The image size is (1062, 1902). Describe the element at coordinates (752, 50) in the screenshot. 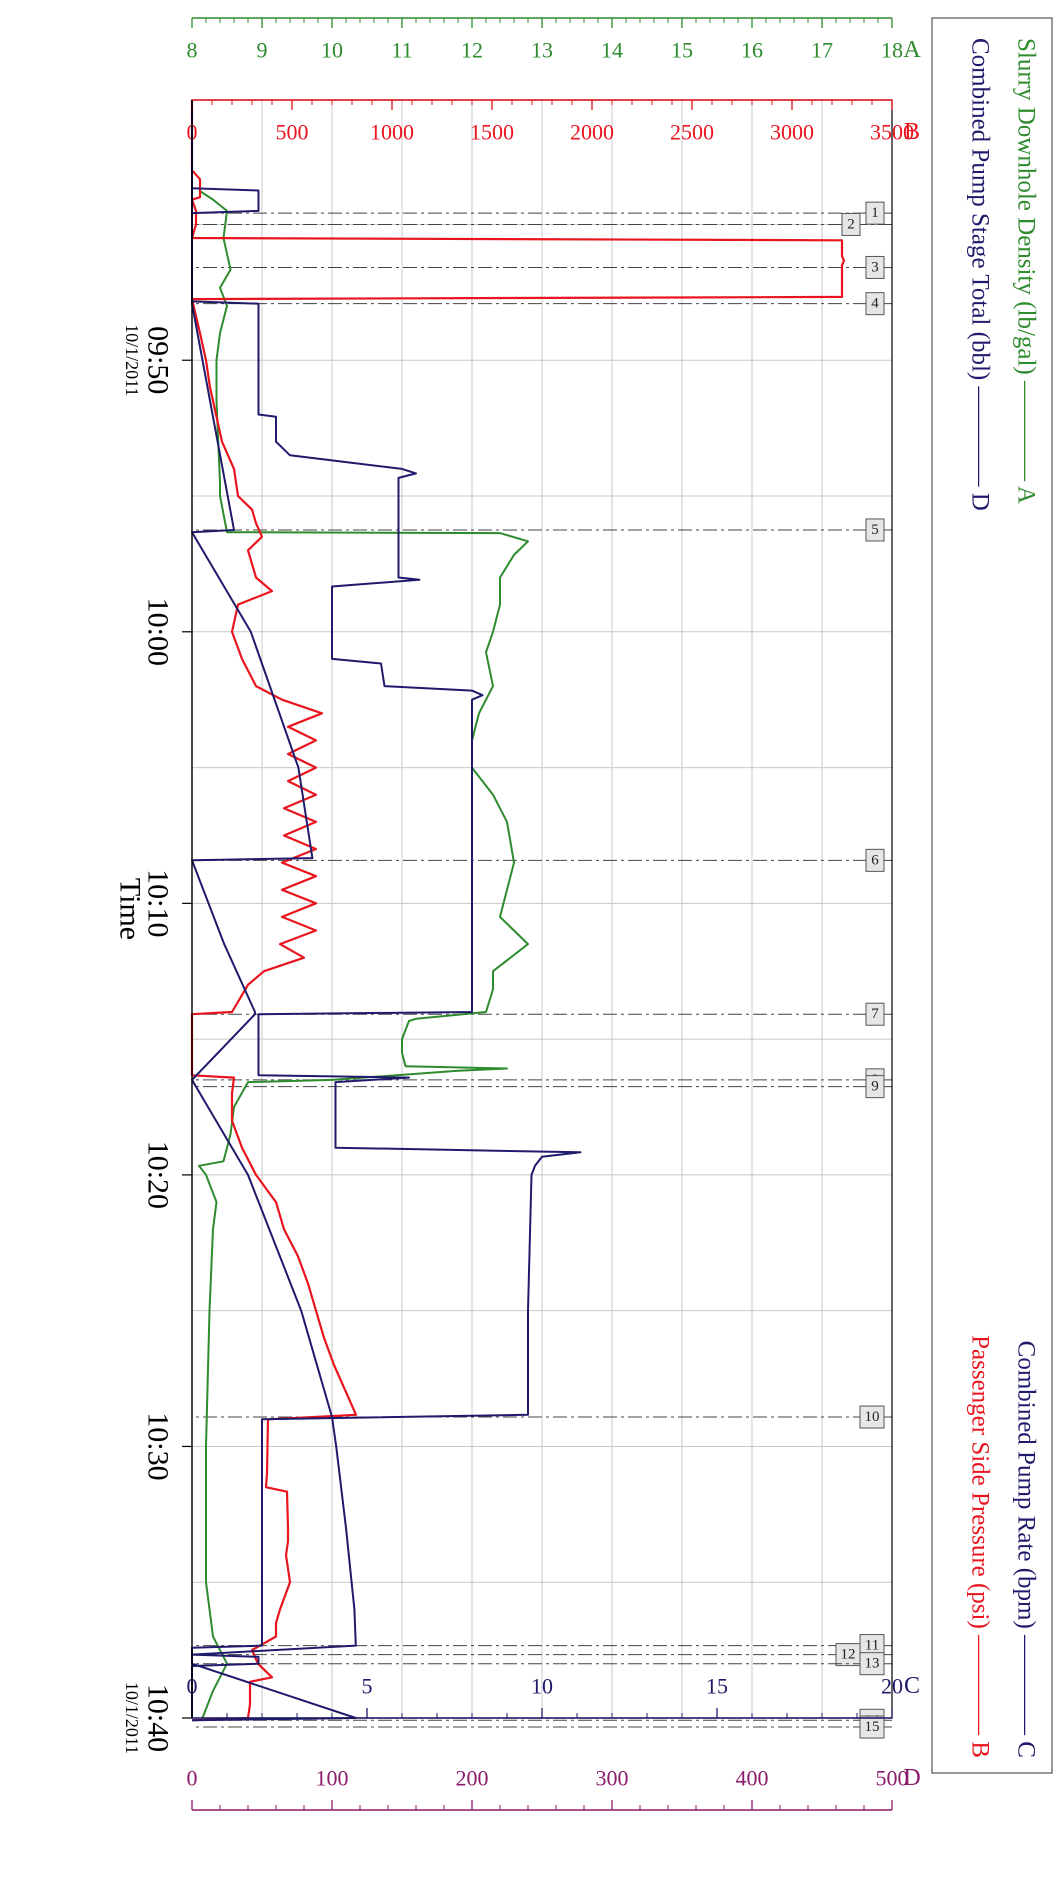

I see `axis-tick-label: 16` at that location.